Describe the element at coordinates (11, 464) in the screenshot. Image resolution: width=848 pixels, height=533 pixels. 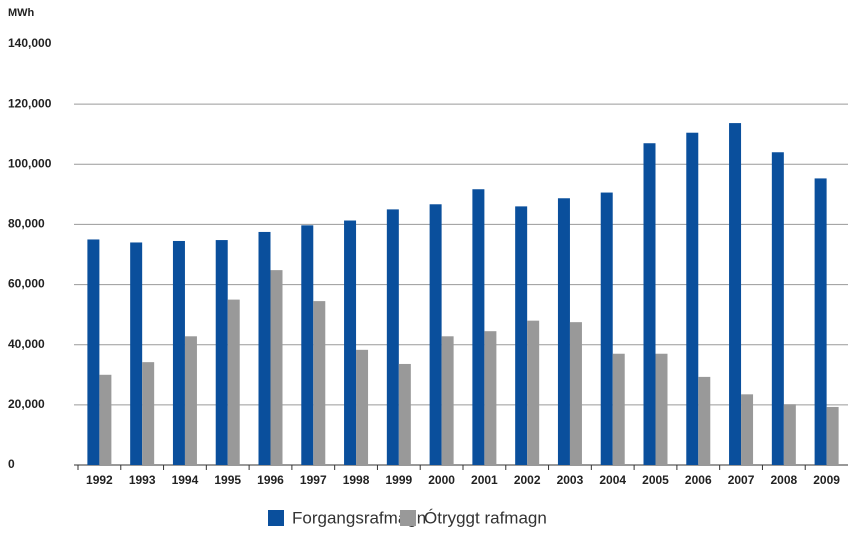
I see `y-tick-label: 0` at that location.